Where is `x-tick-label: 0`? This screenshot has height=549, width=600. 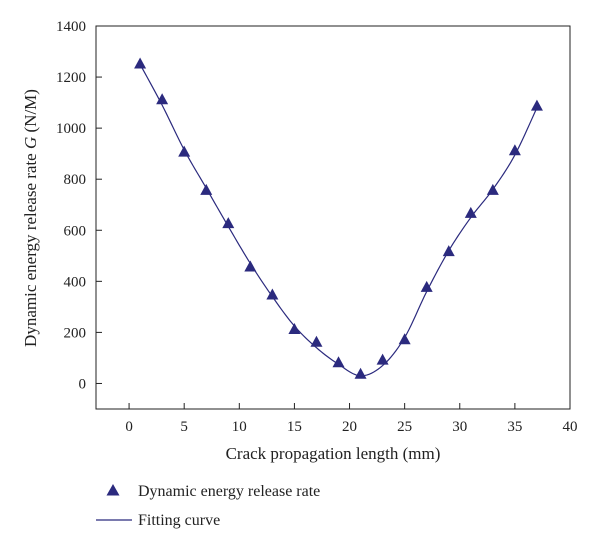 x-tick-label: 0 is located at coordinates (129, 427).